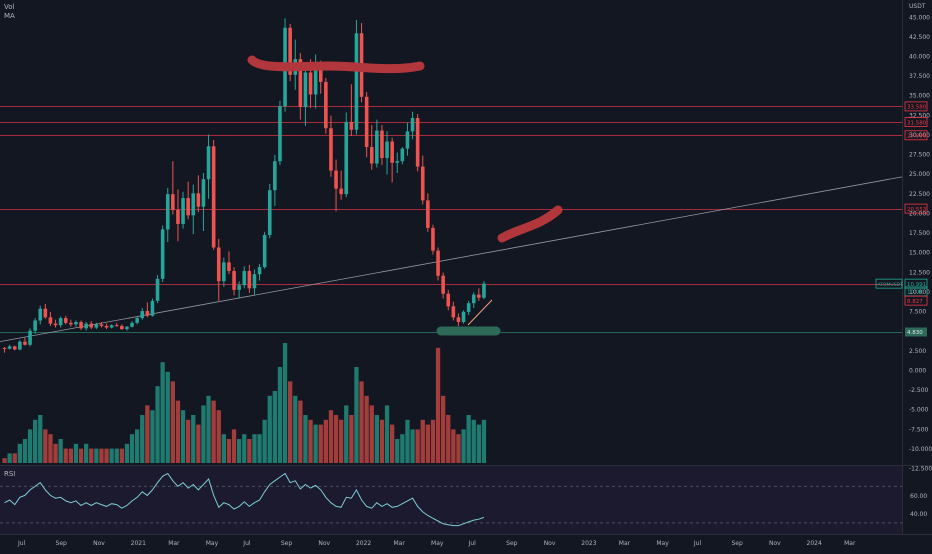 This screenshot has width=932, height=554. Describe the element at coordinates (917, 351) in the screenshot. I see `price-tick-label: 2.500` at that location.